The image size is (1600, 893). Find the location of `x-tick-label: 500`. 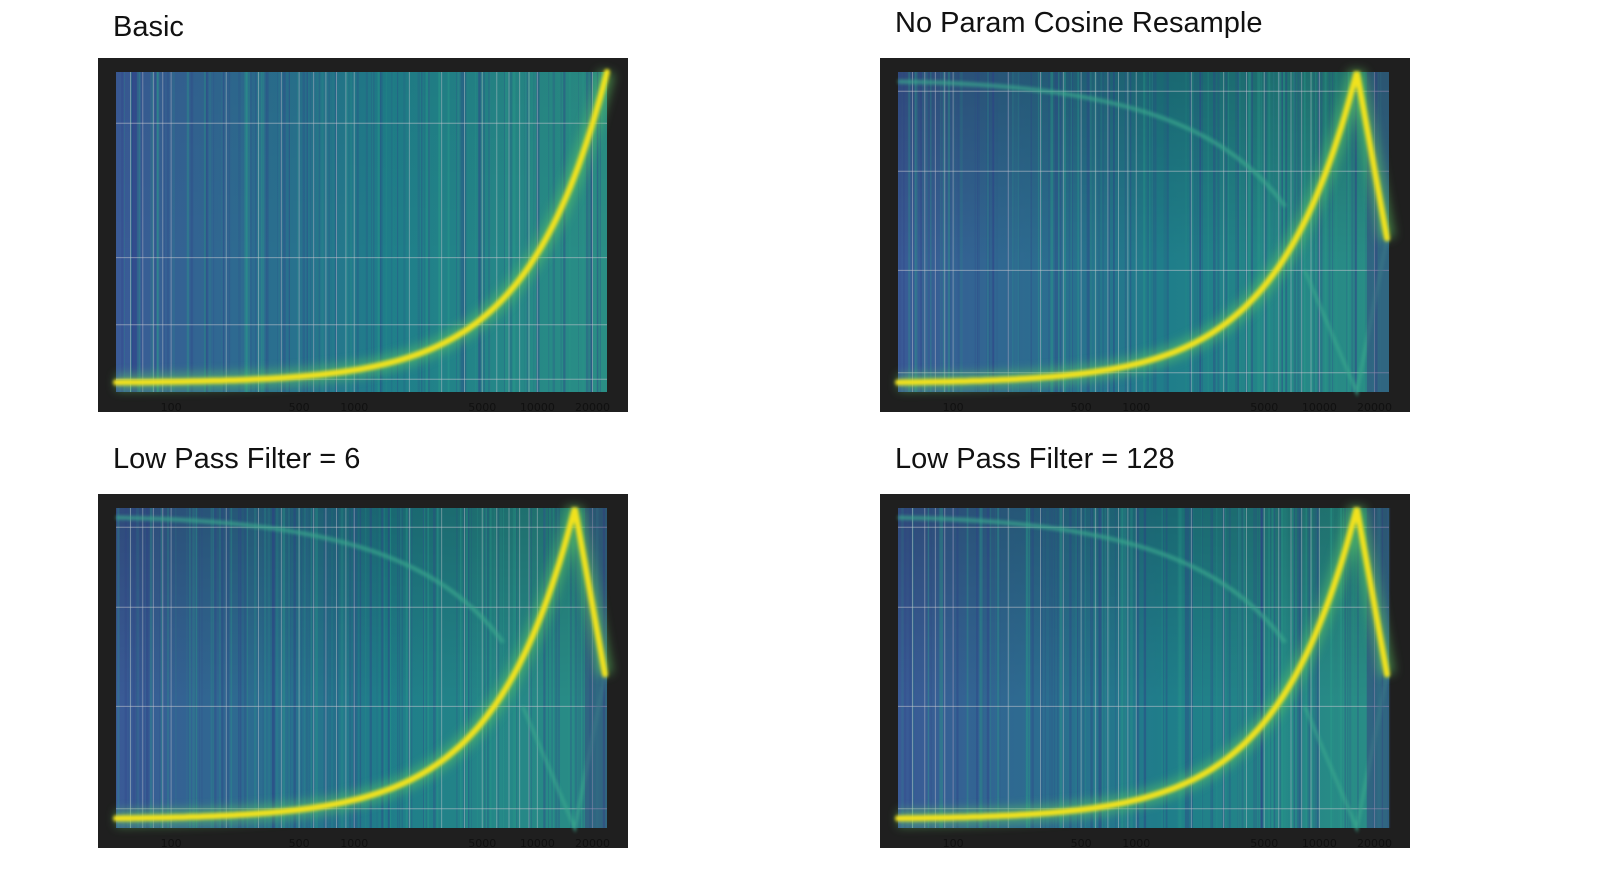

x-tick-label: 500 is located at coordinates (1081, 842).